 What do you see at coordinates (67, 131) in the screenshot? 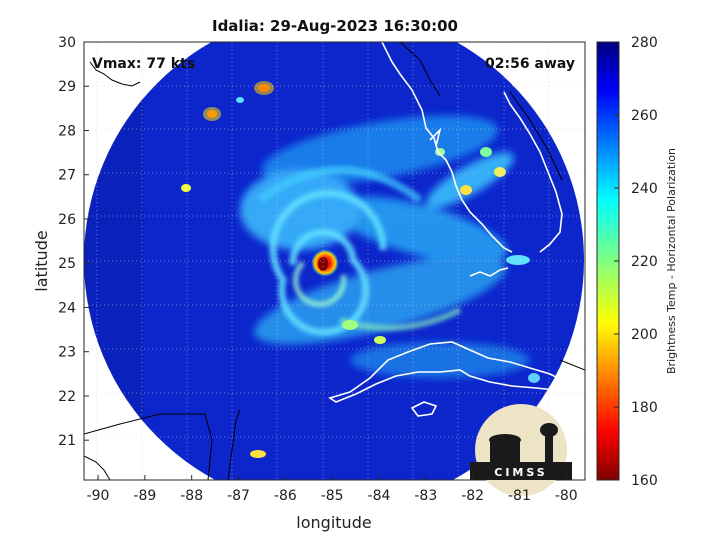
I see `y-tick-label: 28` at bounding box center [67, 131].